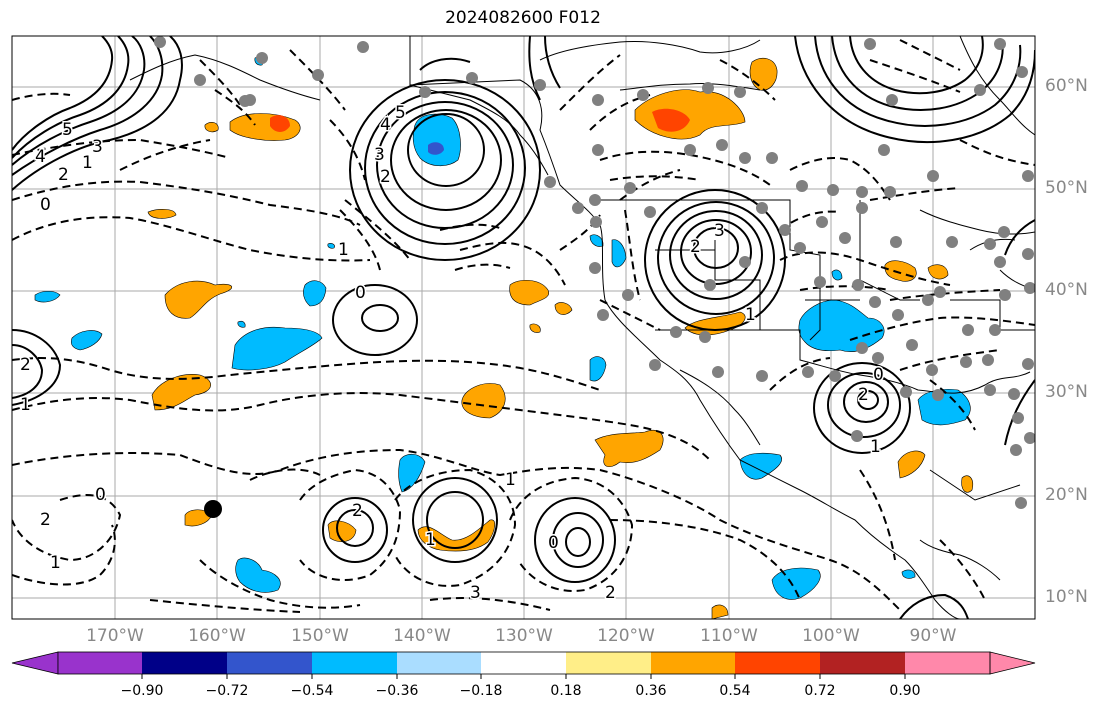 The image size is (1105, 712). I want to click on latitude-label: 50°N, so click(1066, 188).